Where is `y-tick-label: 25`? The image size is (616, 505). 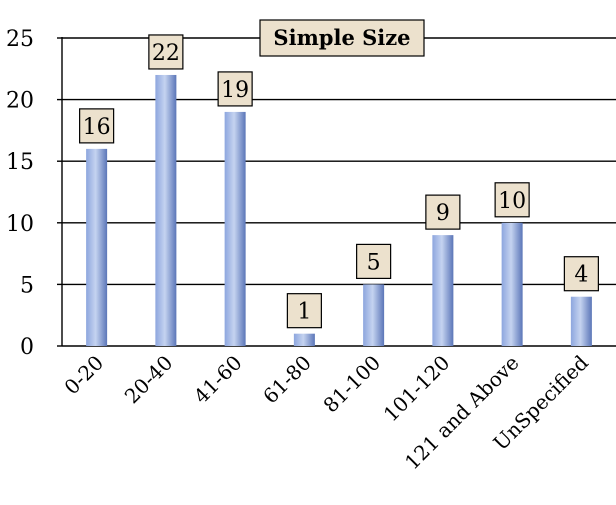
y-tick-label: 25 is located at coordinates (20, 39).